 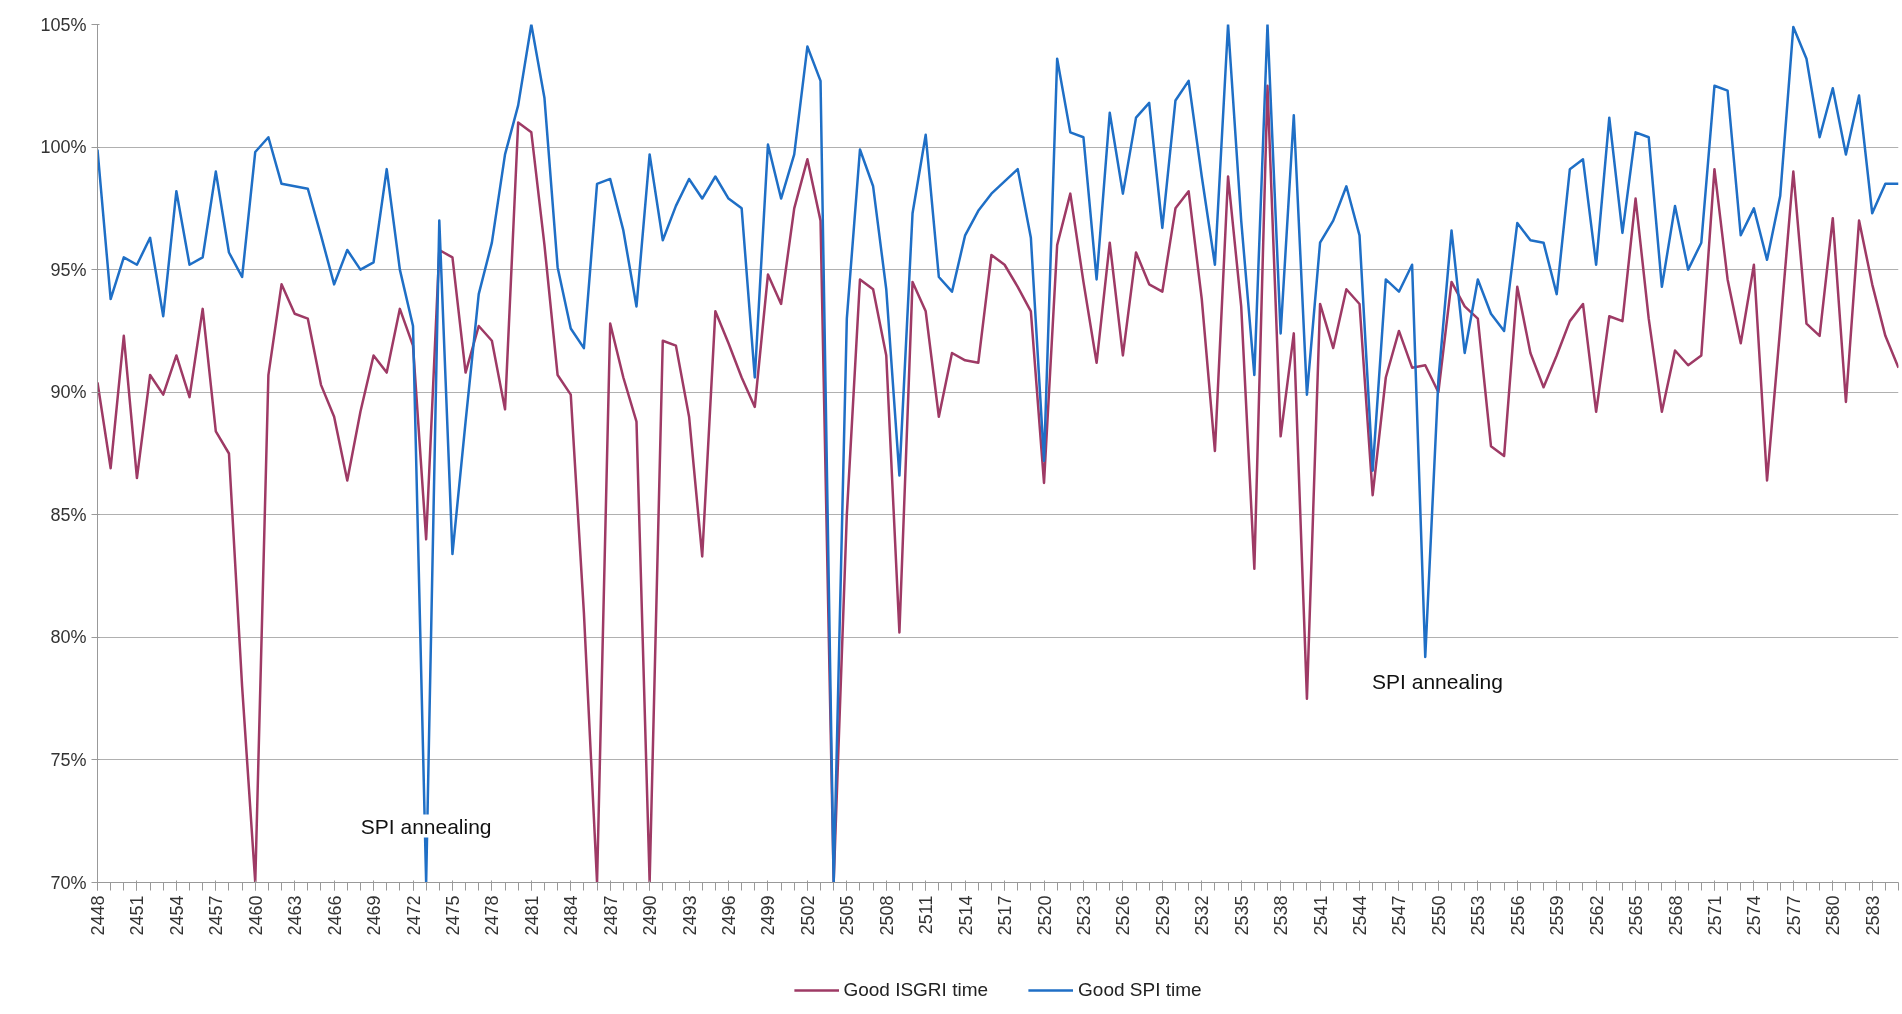 What do you see at coordinates (768, 915) in the screenshot?
I see `x-tick-label: 2499` at bounding box center [768, 915].